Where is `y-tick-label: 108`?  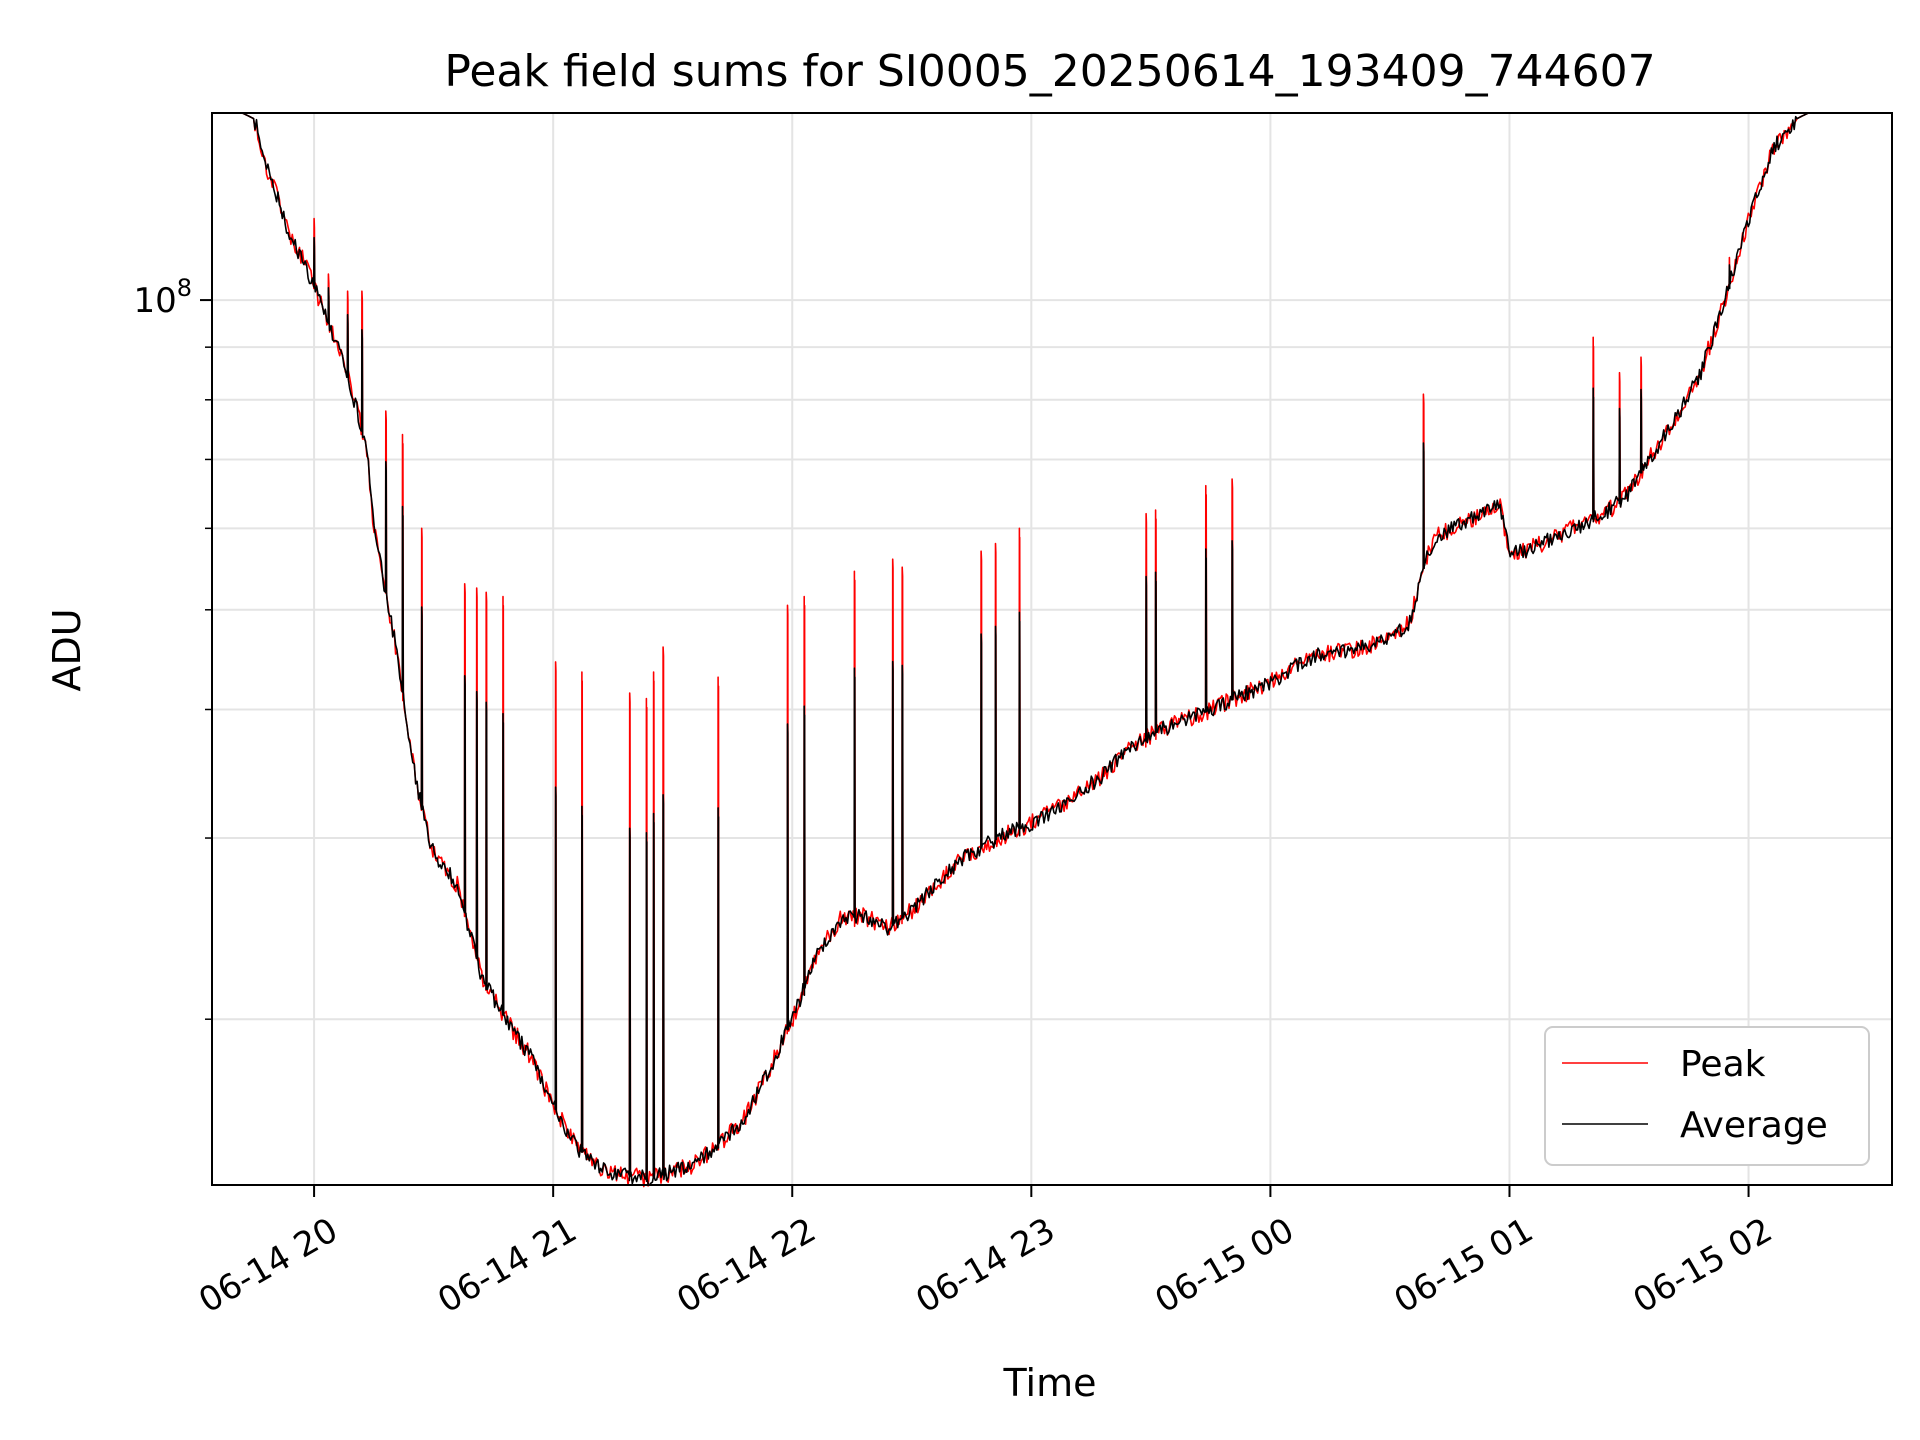 y-tick-label: 108 is located at coordinates (162, 297).